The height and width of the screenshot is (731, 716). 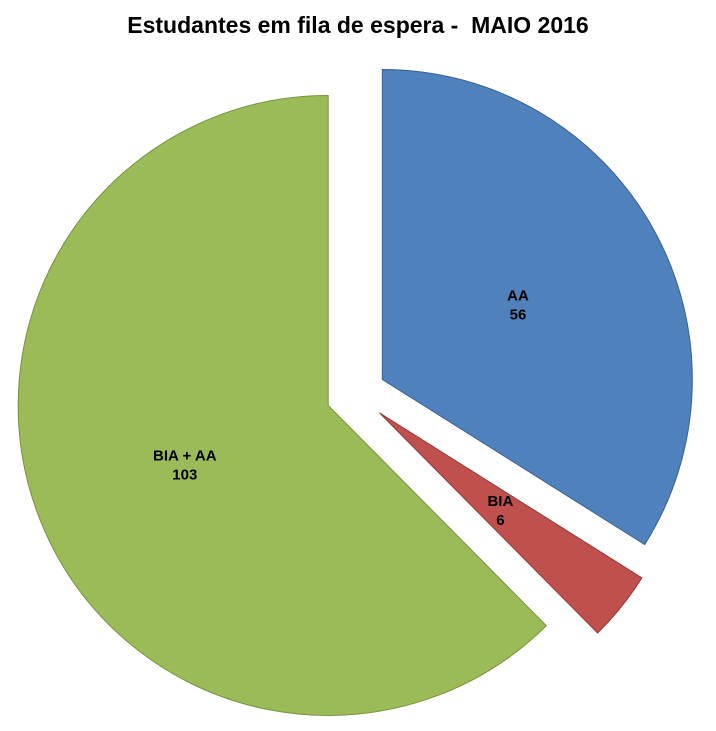 I want to click on slice-label-aa: AA 56, so click(x=518, y=306).